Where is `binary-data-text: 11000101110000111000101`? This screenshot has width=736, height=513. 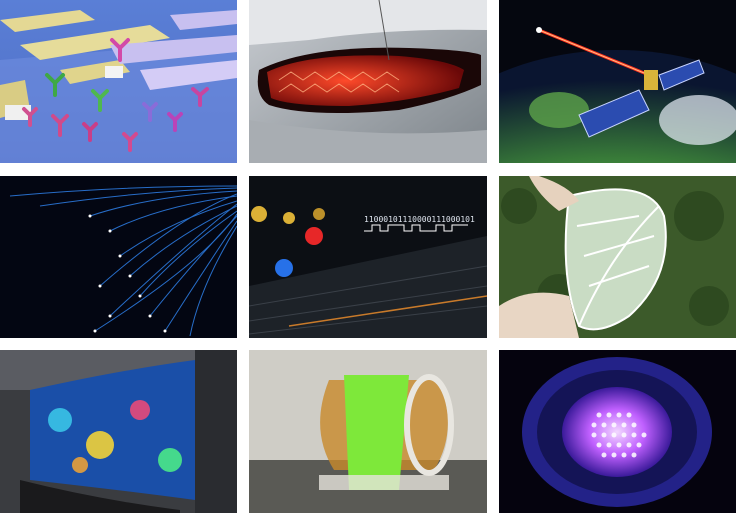
binary-data-text: 11000101110000111000101 is located at coordinates (419, 219).